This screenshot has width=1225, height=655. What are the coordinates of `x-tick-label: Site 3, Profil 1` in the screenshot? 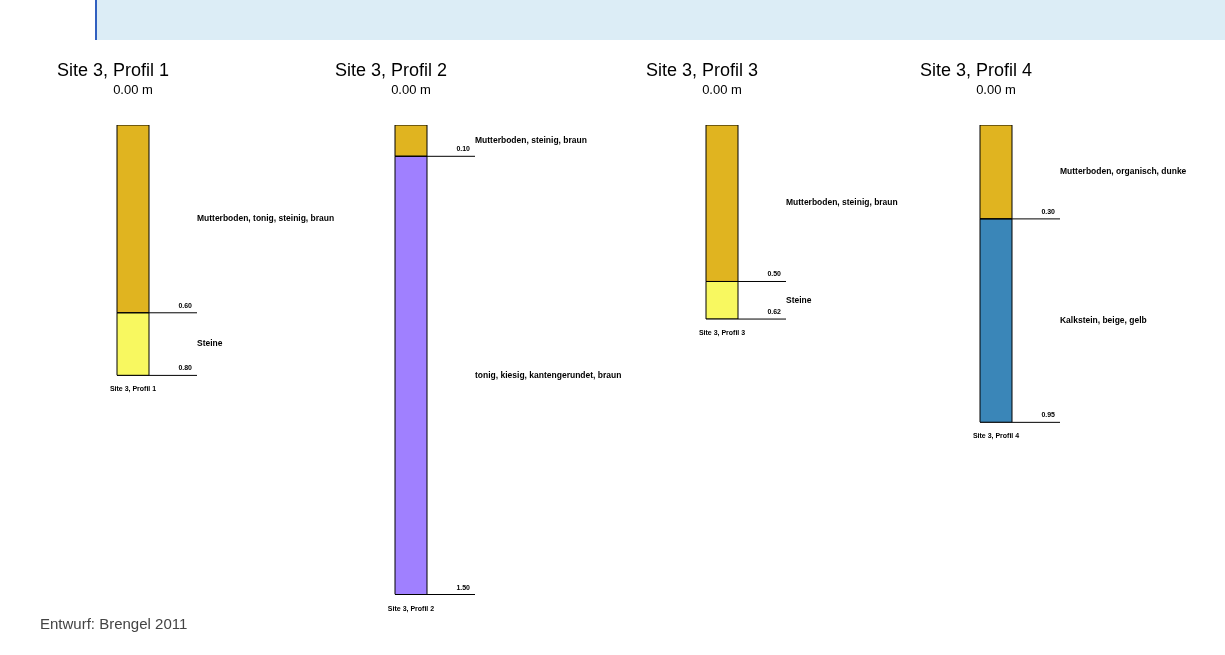 It's located at (113, 70).